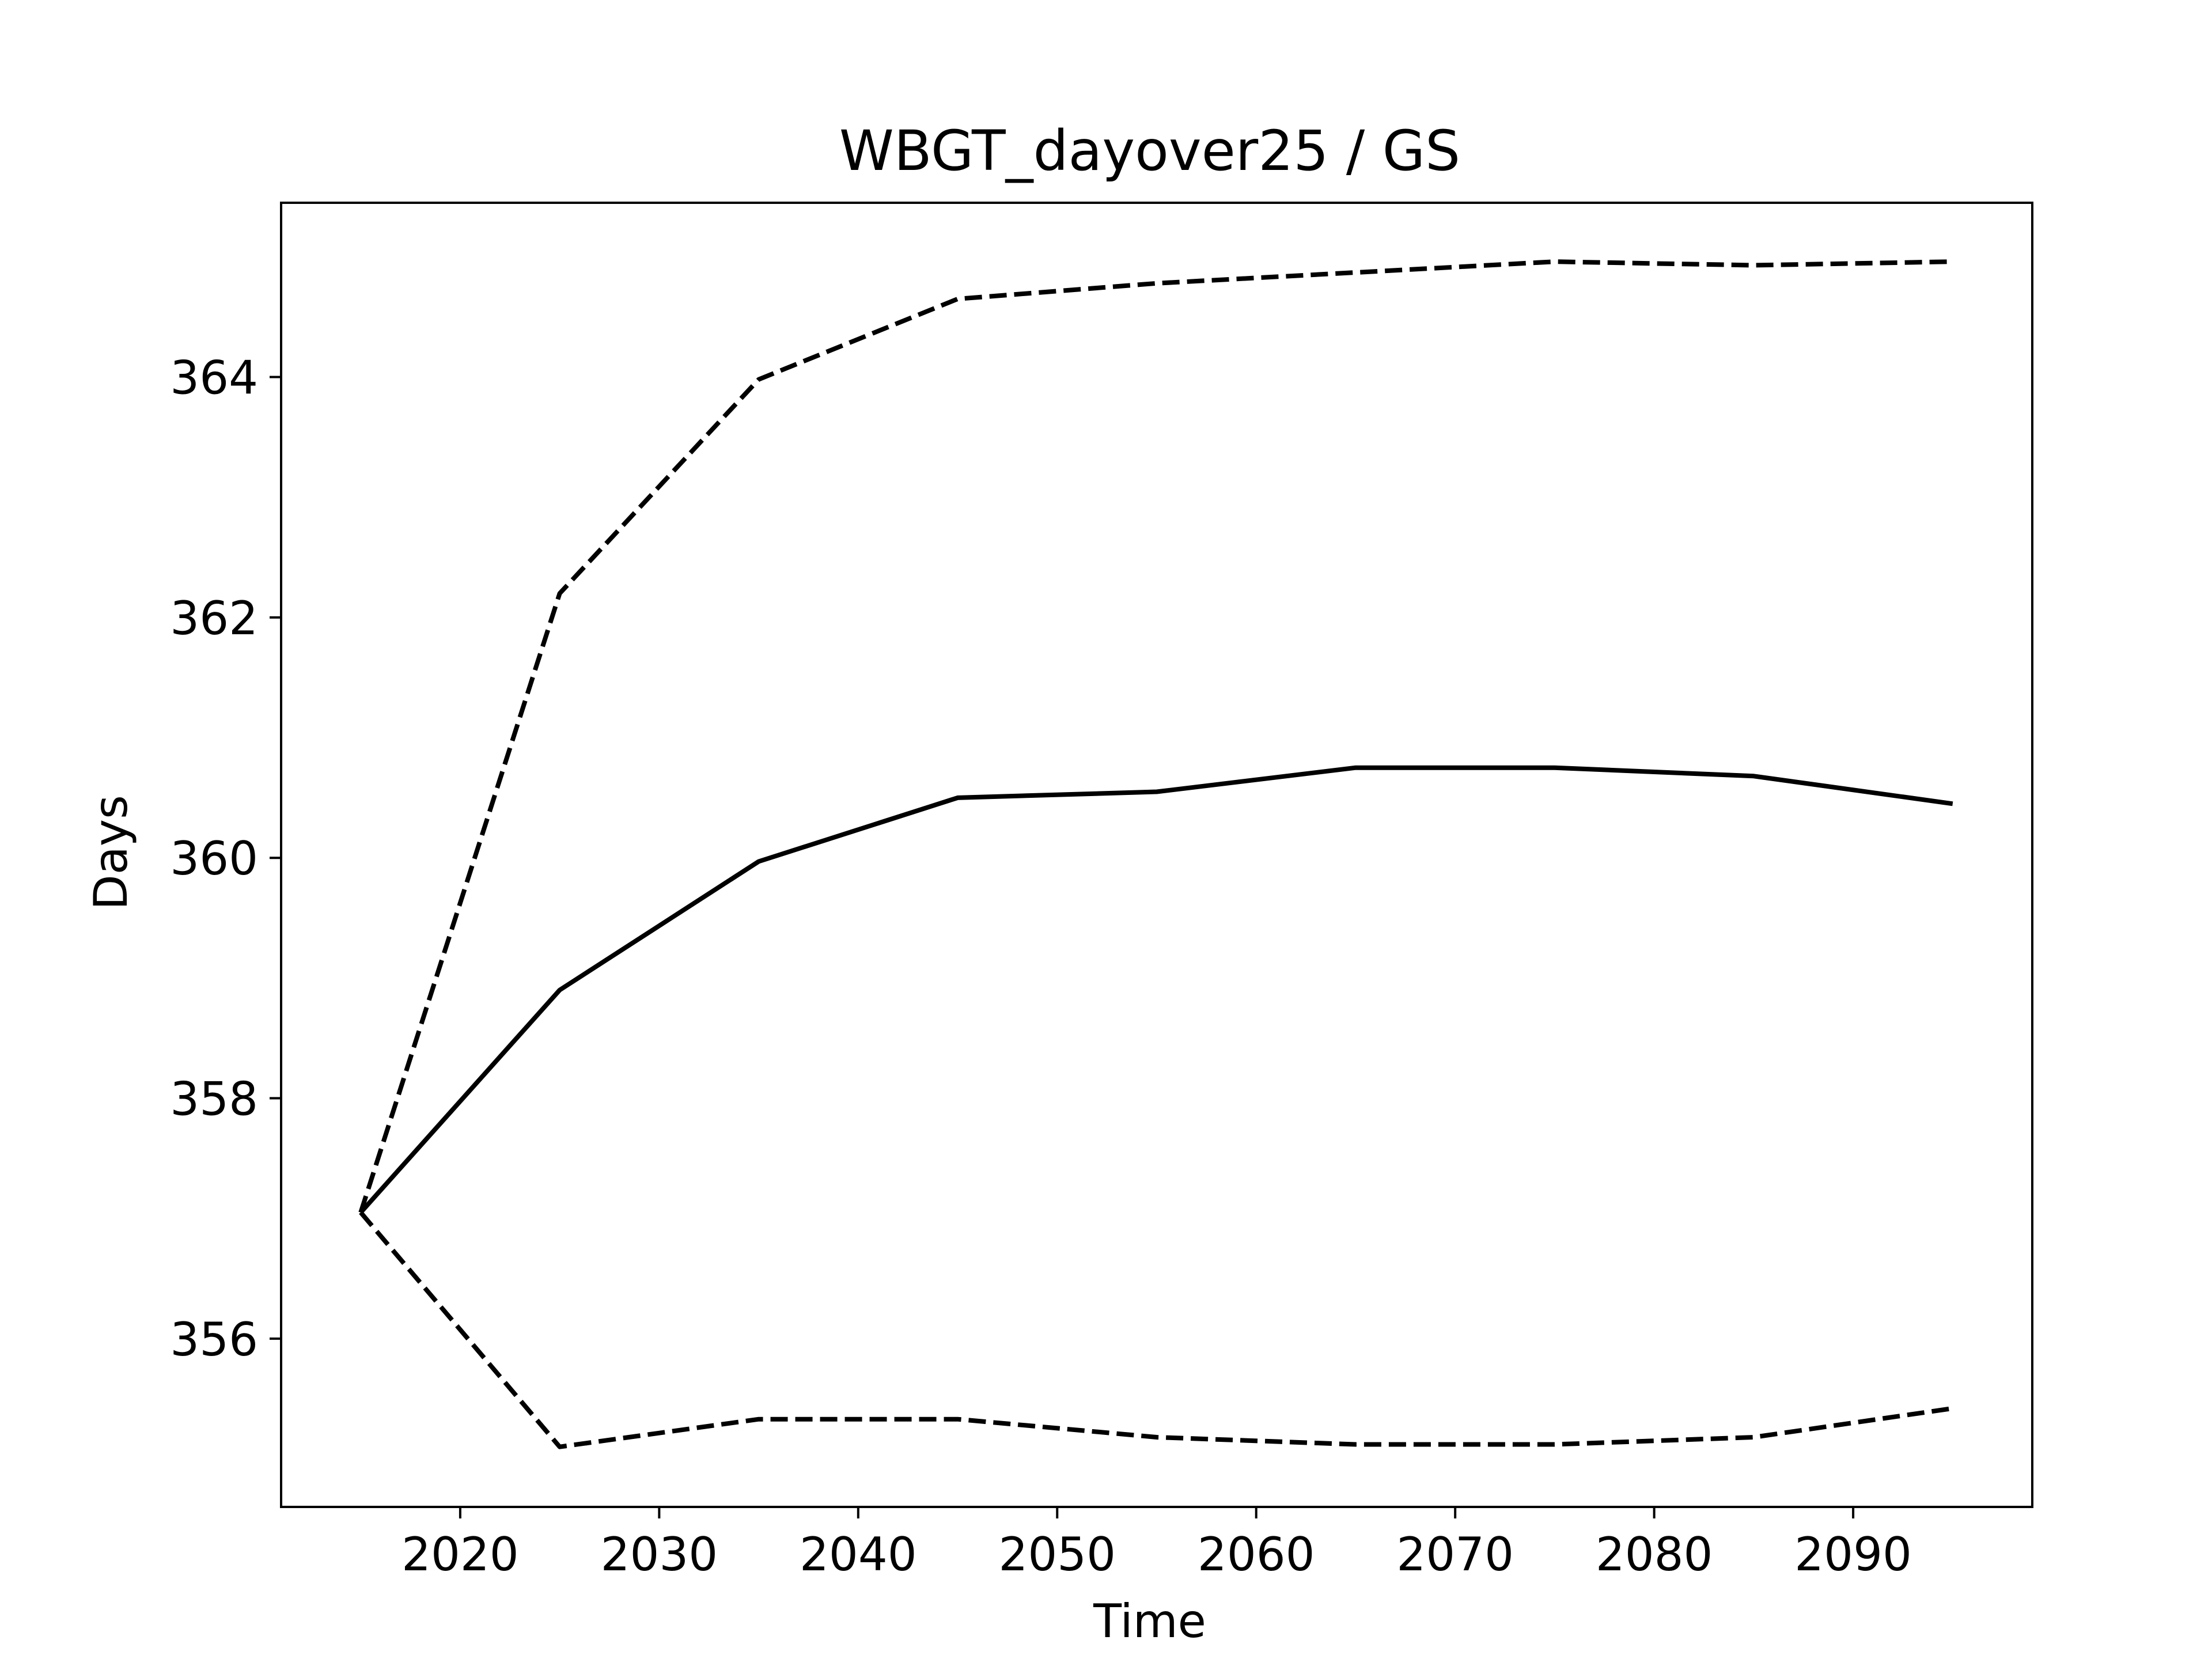  Describe the element at coordinates (214, 378) in the screenshot. I see `y-tick-label: 364` at that location.